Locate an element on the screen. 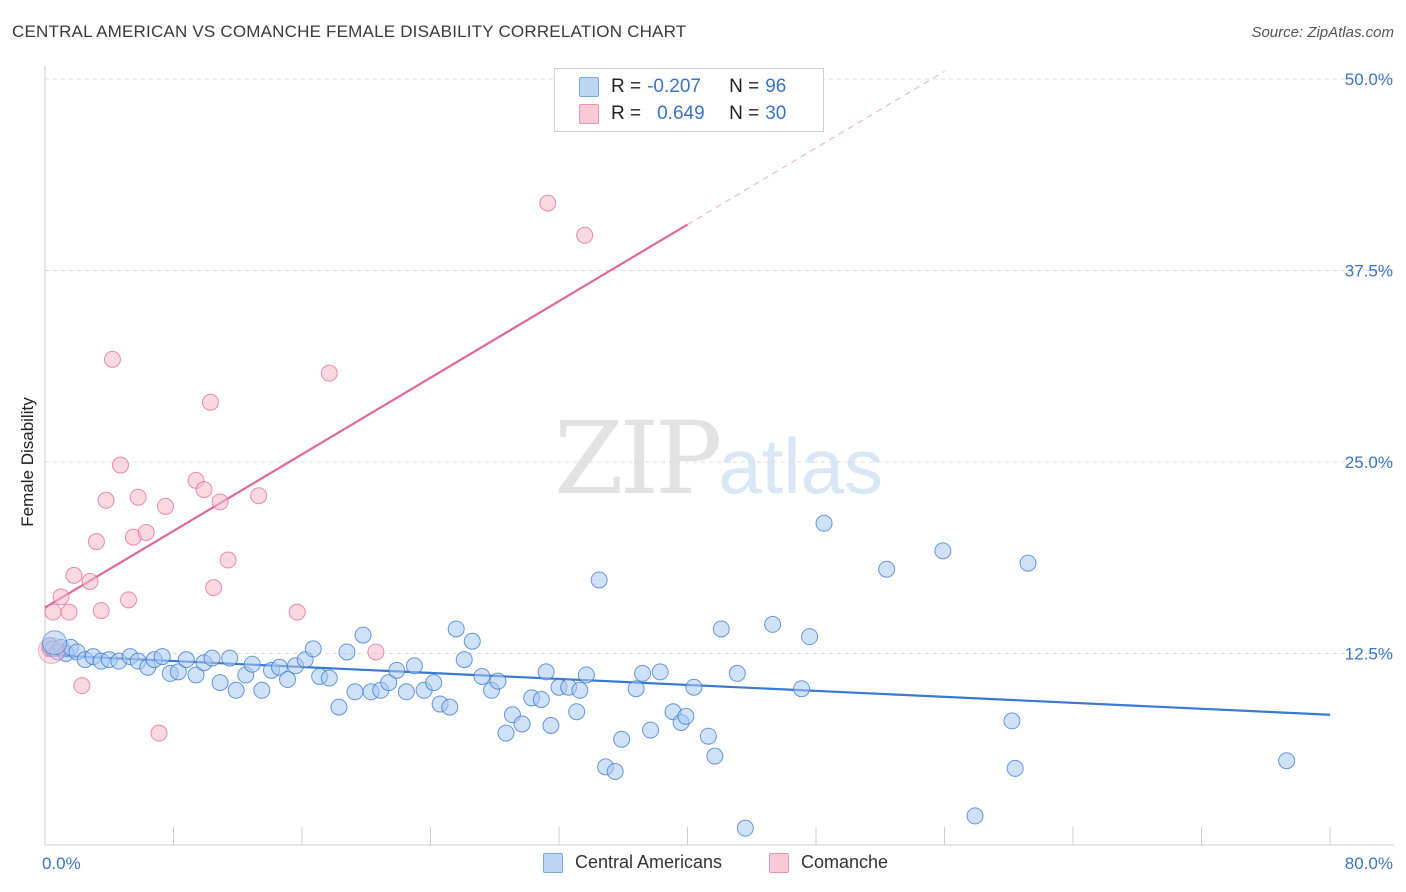 The height and width of the screenshot is (892, 1406). y-tick-label: 37.5% is located at coordinates (1369, 271).